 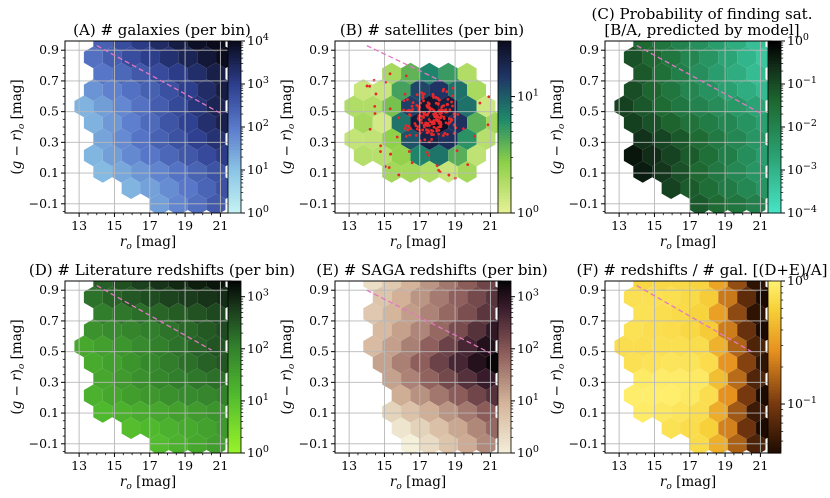 What do you see at coordinates (319, 49) in the screenshot?
I see `y-tick-label: 0.9` at bounding box center [319, 49].